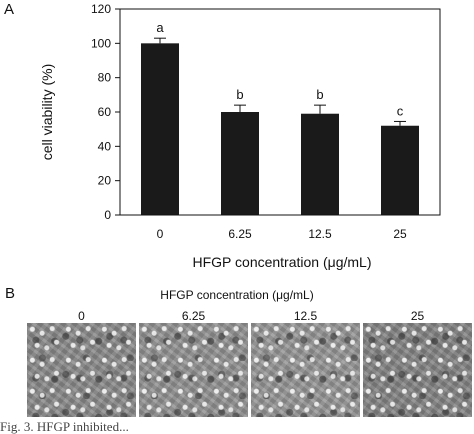  What do you see at coordinates (240, 234) in the screenshot?
I see `x-tick-label-6-25: 6.25` at bounding box center [240, 234].